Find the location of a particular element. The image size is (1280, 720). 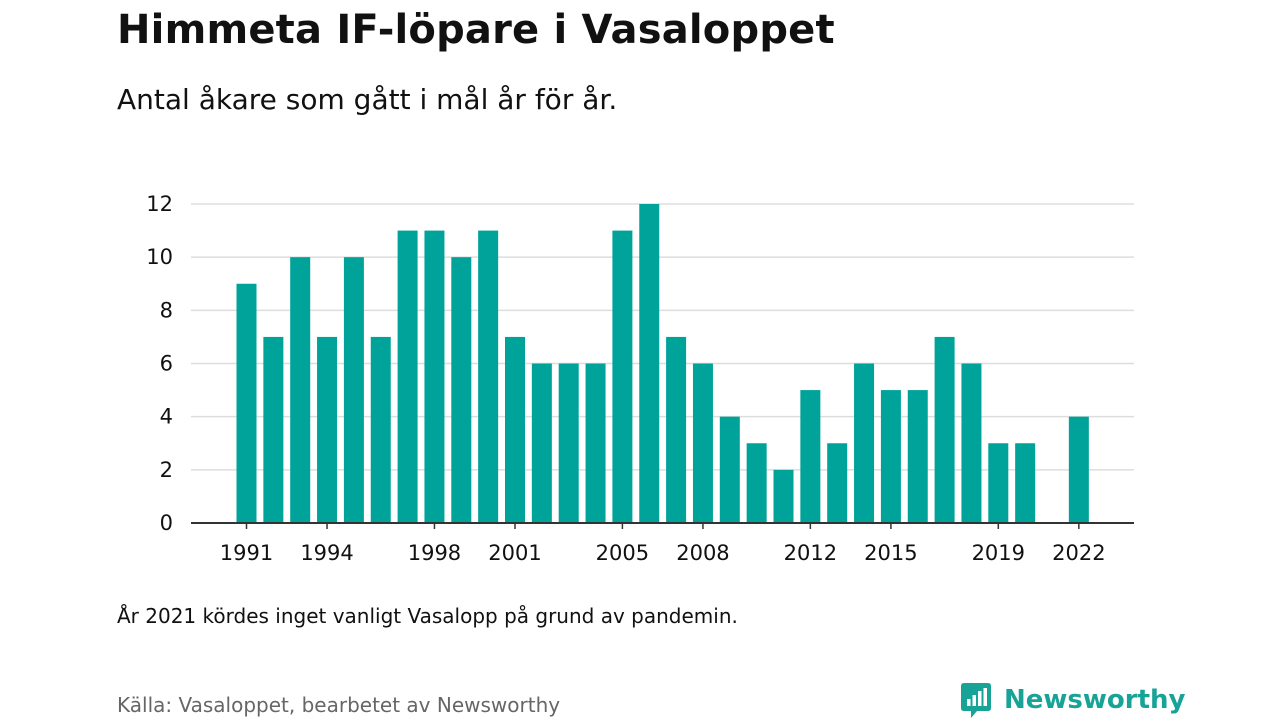

bar-2000 is located at coordinates (488, 377).